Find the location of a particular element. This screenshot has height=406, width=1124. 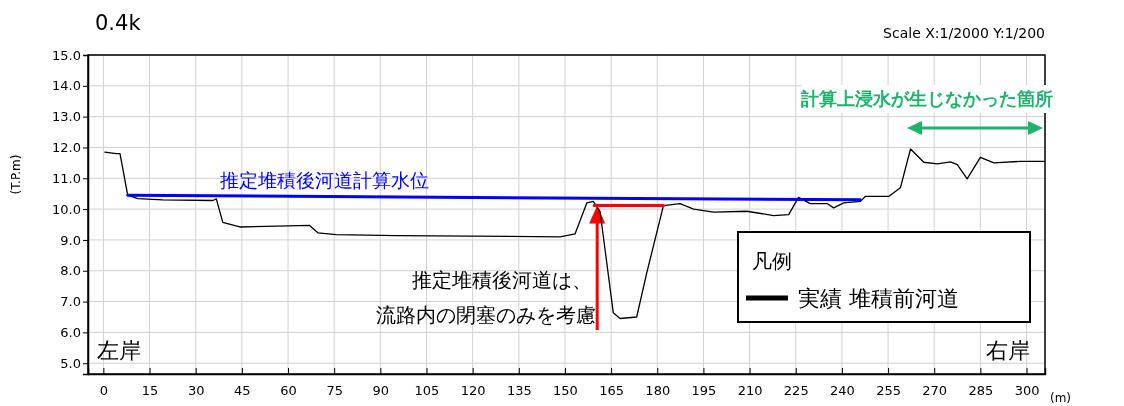

x-tick-label: 150 is located at coordinates (565, 391).